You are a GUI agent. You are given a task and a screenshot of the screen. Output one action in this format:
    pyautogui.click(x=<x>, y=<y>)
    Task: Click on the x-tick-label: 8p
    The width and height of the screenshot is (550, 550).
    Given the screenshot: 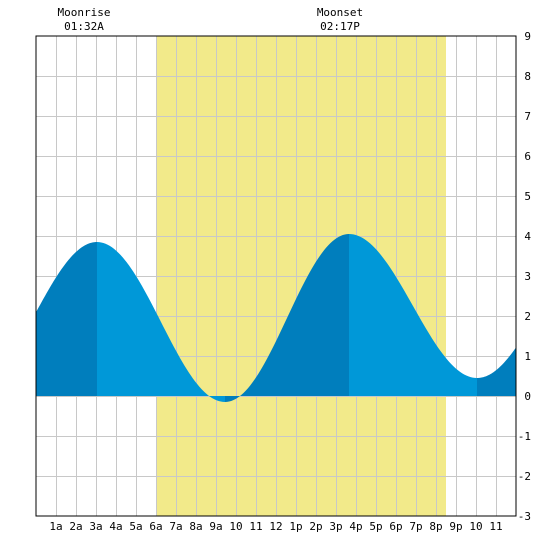 What is the action you would take?
    pyautogui.click(x=435, y=526)
    